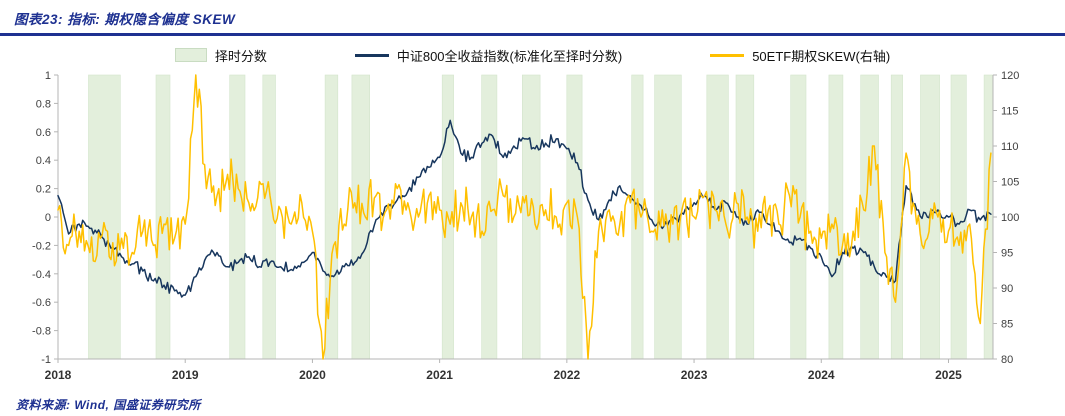 This screenshot has height=416, width=1065. I want to click on svg-text: 0, so click(48, 218).